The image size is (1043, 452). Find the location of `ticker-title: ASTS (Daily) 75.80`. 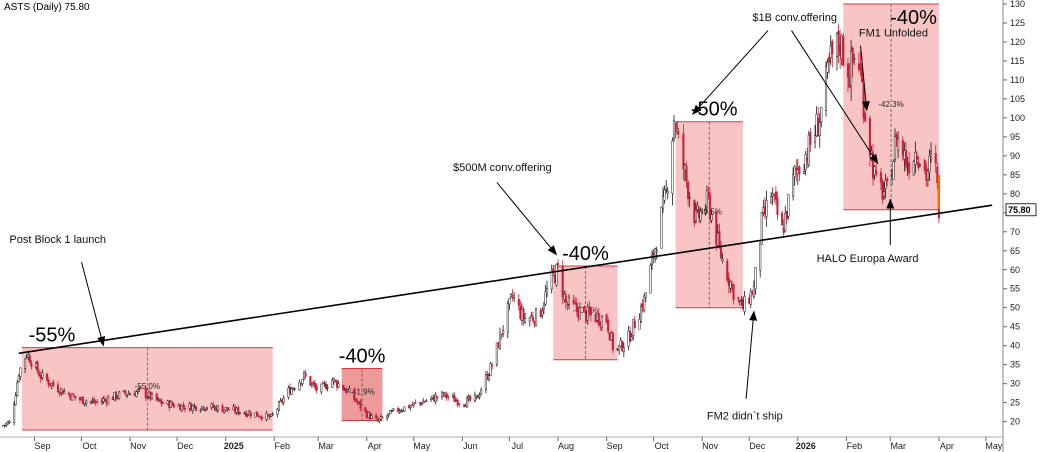

ticker-title: ASTS (Daily) 75.80 is located at coordinates (47, 7).